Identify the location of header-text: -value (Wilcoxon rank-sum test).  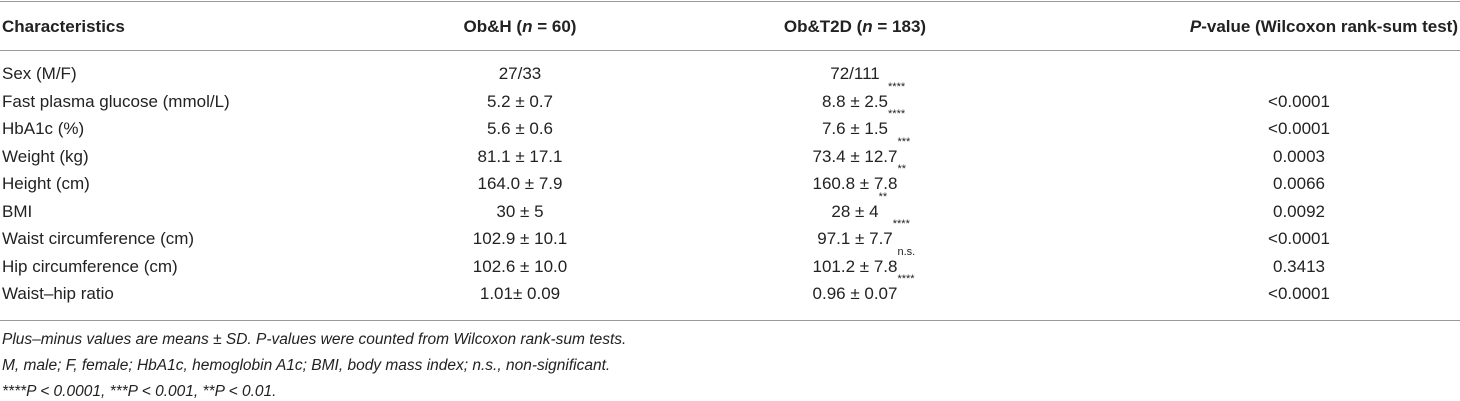
(1329, 26).